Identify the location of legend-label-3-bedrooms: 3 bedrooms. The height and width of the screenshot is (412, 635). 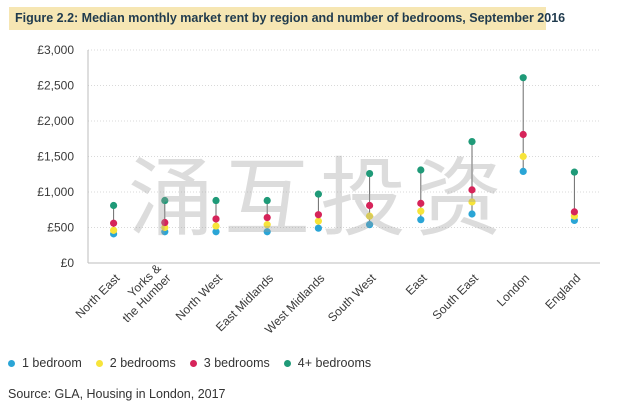
(236, 363).